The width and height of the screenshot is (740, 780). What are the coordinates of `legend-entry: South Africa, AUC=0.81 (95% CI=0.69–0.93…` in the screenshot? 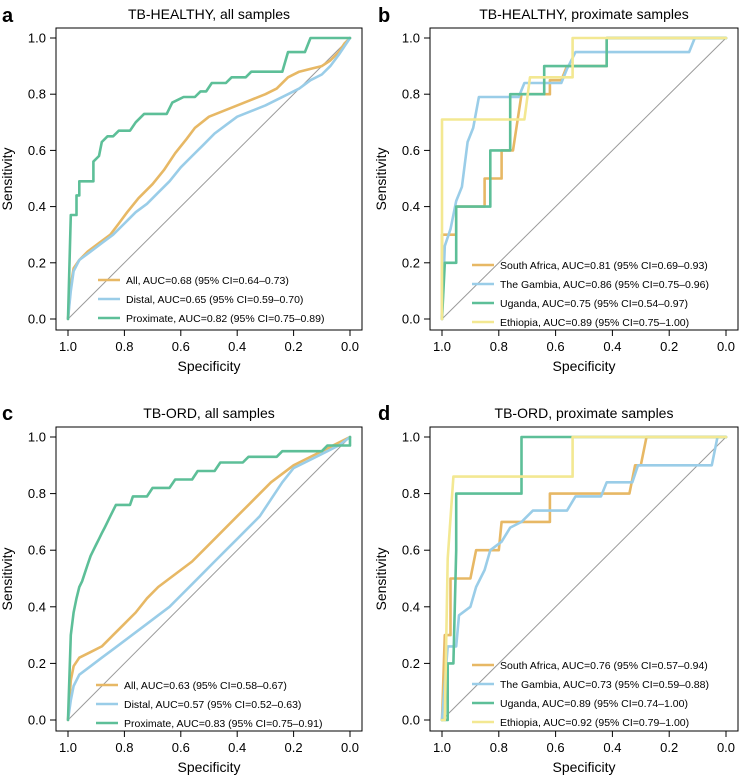 It's located at (604, 266).